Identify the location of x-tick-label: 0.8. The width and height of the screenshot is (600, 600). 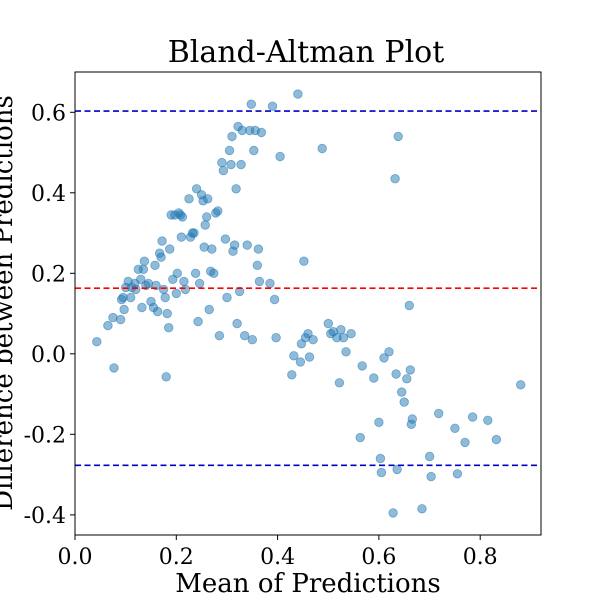
(480, 557).